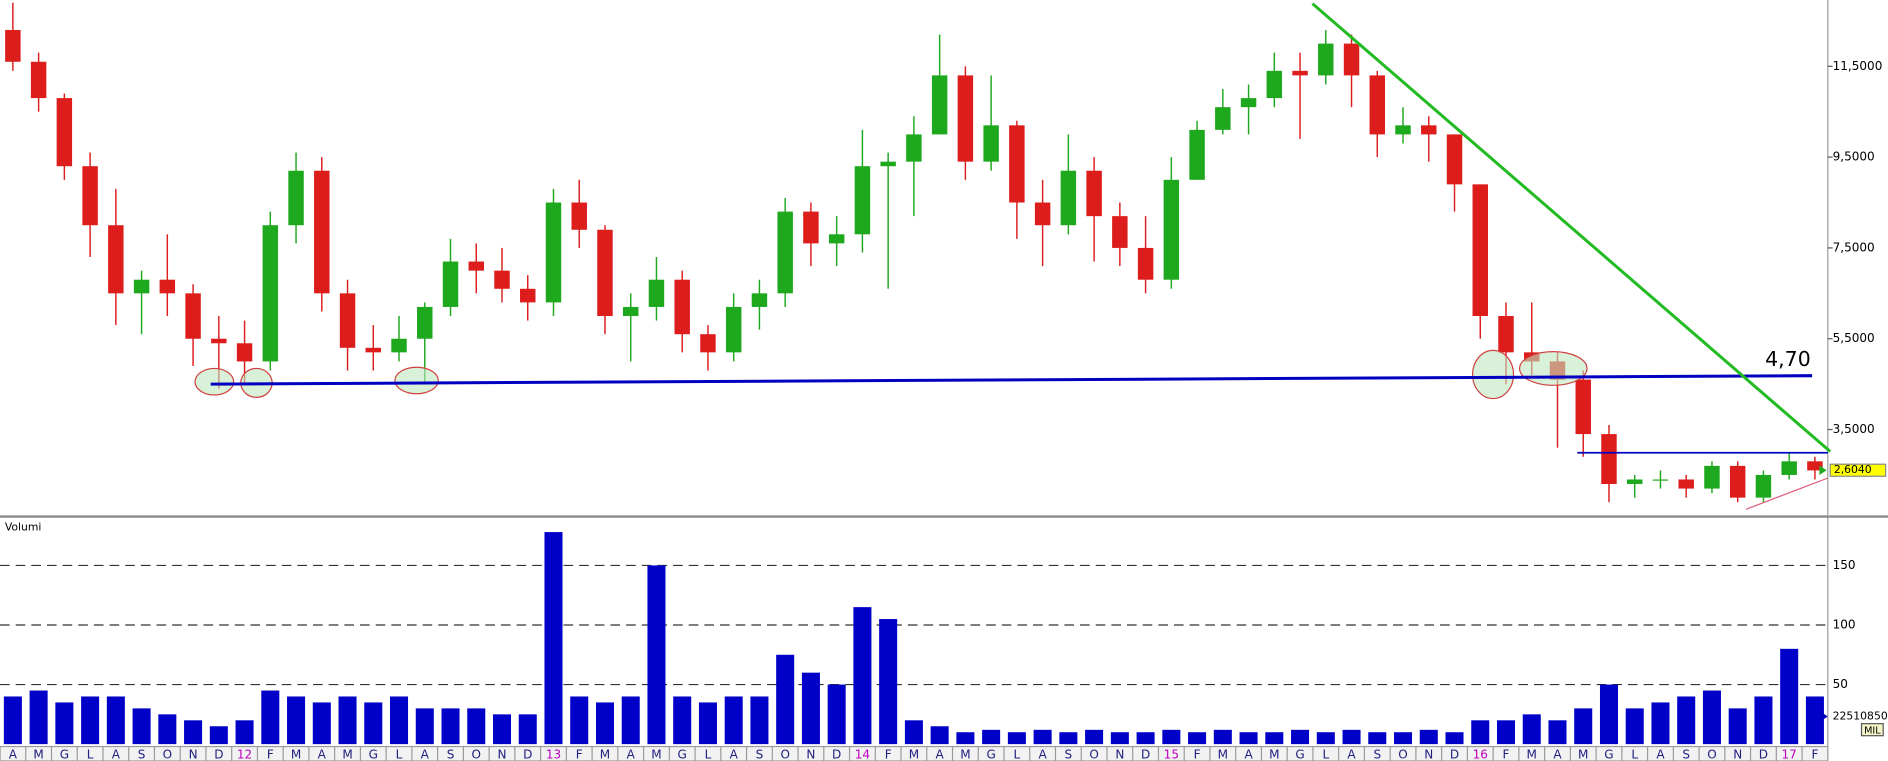 Image resolution: width=1888 pixels, height=761 pixels. I want to click on rising-line, so click(1787, 493).